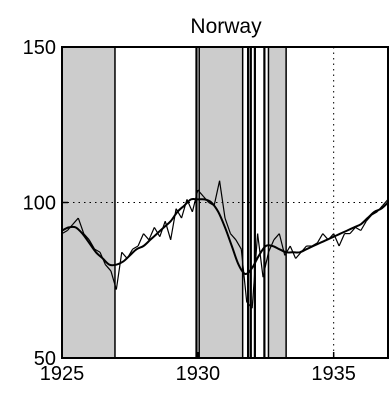  What do you see at coordinates (45, 359) in the screenshot?
I see `y-tick-label: 50` at bounding box center [45, 359].